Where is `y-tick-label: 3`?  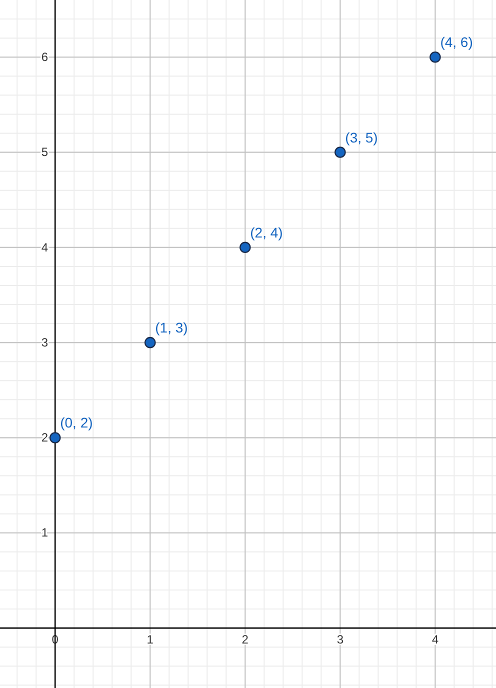
y-tick-label: 3 is located at coordinates (44, 342).